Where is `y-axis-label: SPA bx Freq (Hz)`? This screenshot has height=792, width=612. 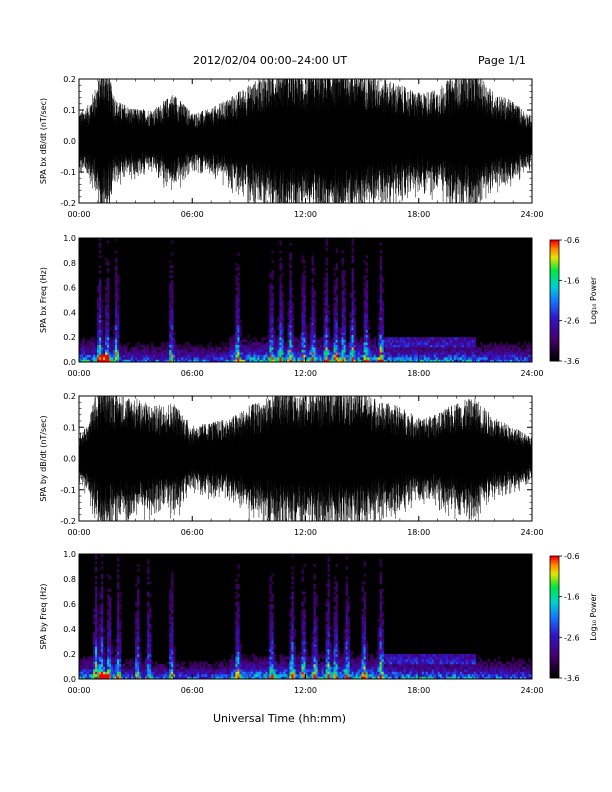
y-axis-label: SPA bx Freq (Hz) is located at coordinates (43, 300).